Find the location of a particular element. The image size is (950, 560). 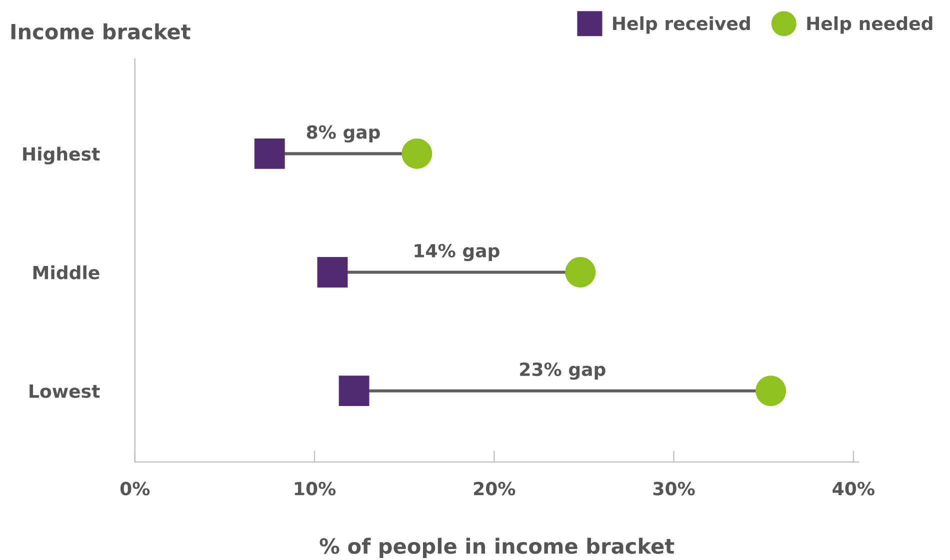

annotation: 8% gap is located at coordinates (343, 134).